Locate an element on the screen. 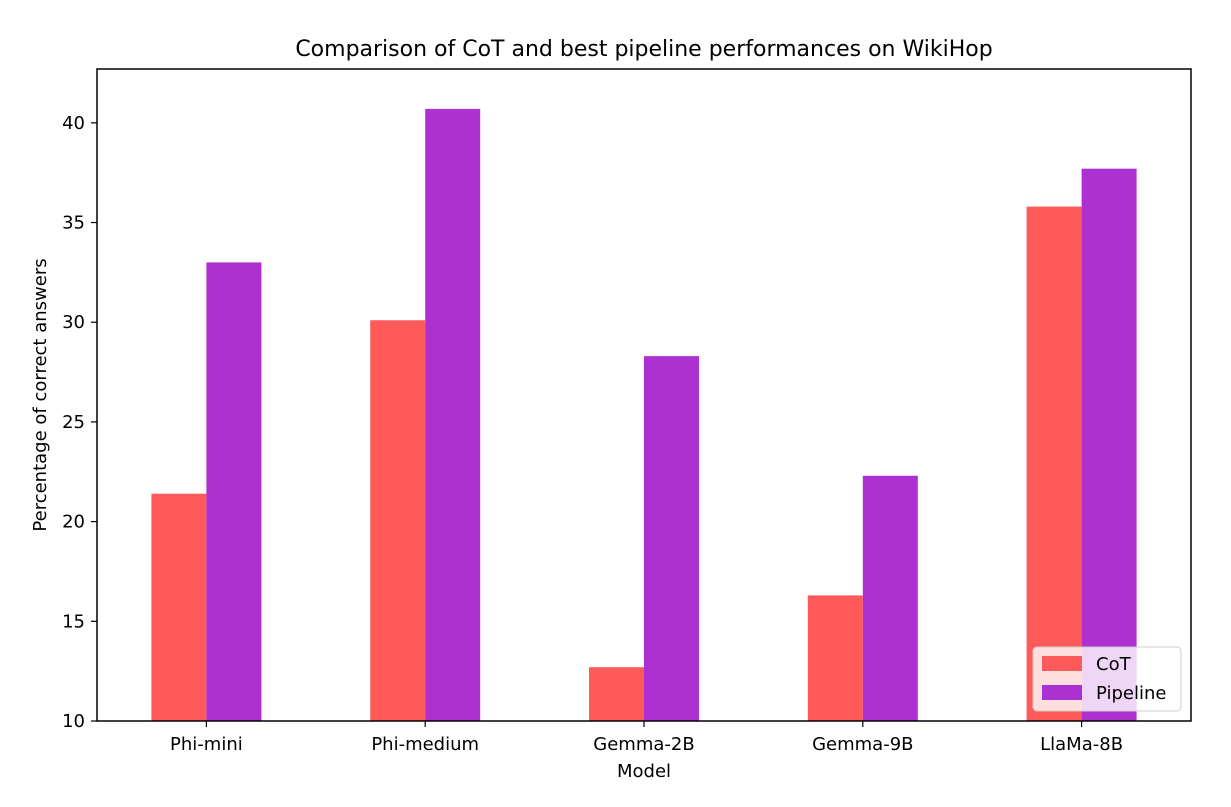 This screenshot has width=1231, height=807. bar-cot-phi-medium is located at coordinates (398, 520).